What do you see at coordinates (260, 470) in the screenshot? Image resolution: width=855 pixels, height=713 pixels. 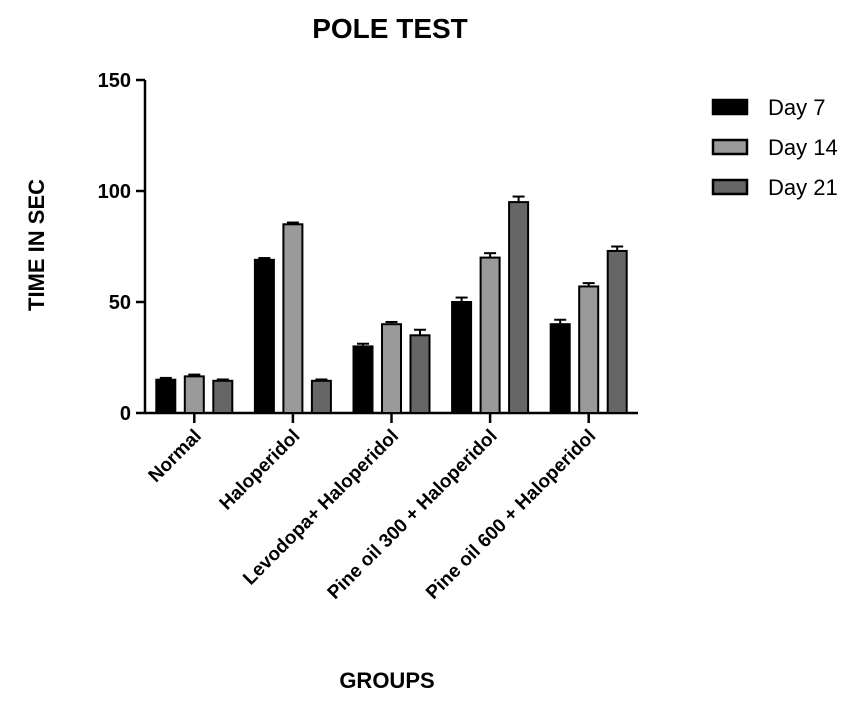 I see `x-tick-label: Haloperidol` at bounding box center [260, 470].